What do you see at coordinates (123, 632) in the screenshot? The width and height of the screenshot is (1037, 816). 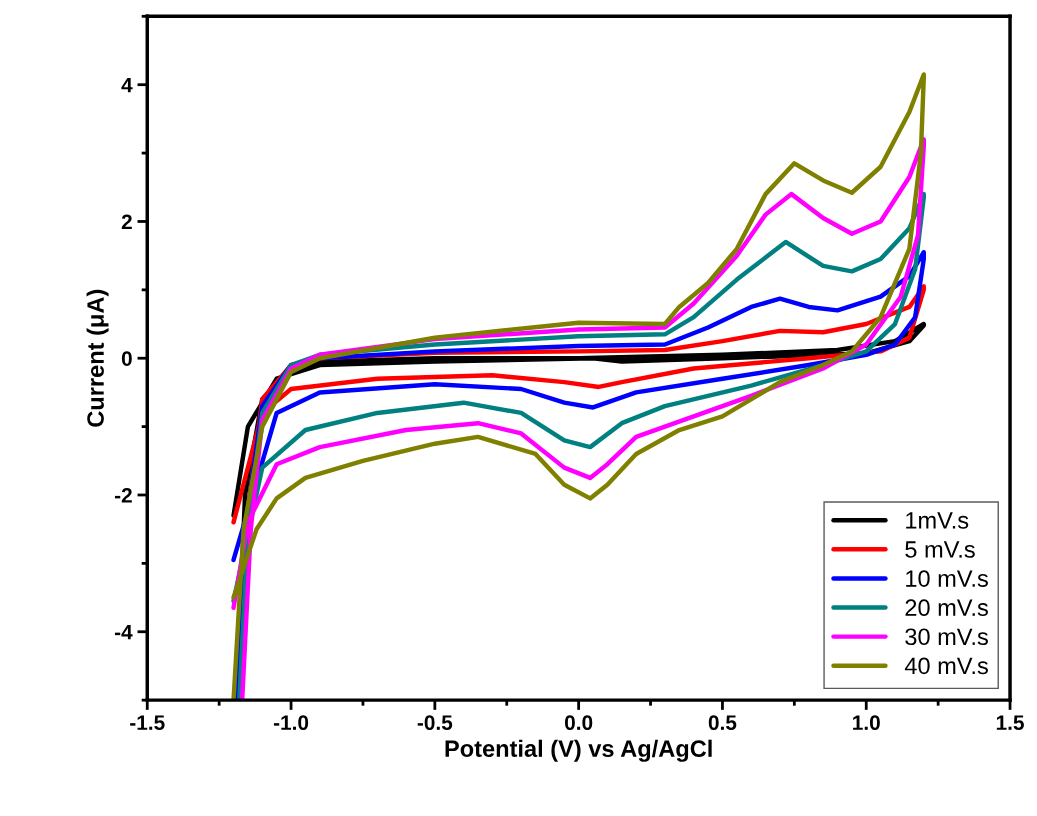 I see `y-tick-label: -4` at bounding box center [123, 632].